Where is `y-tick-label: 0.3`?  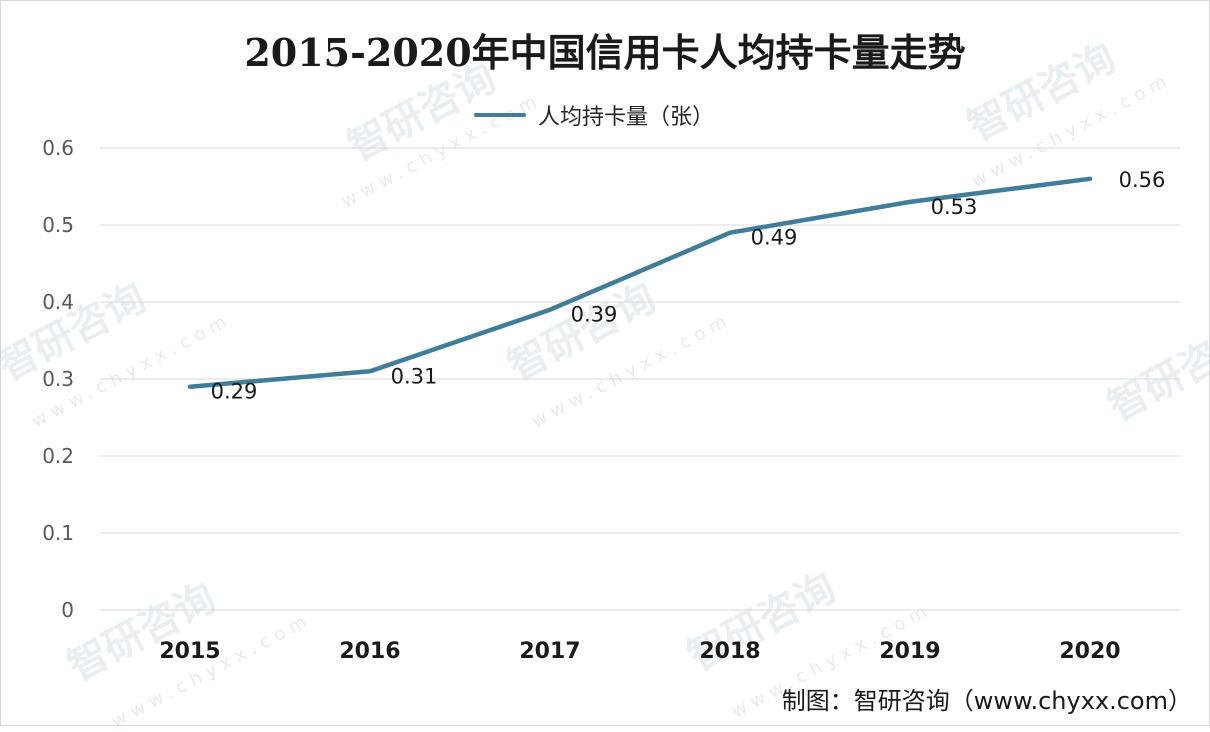
y-tick-label: 0.3 is located at coordinates (58, 379).